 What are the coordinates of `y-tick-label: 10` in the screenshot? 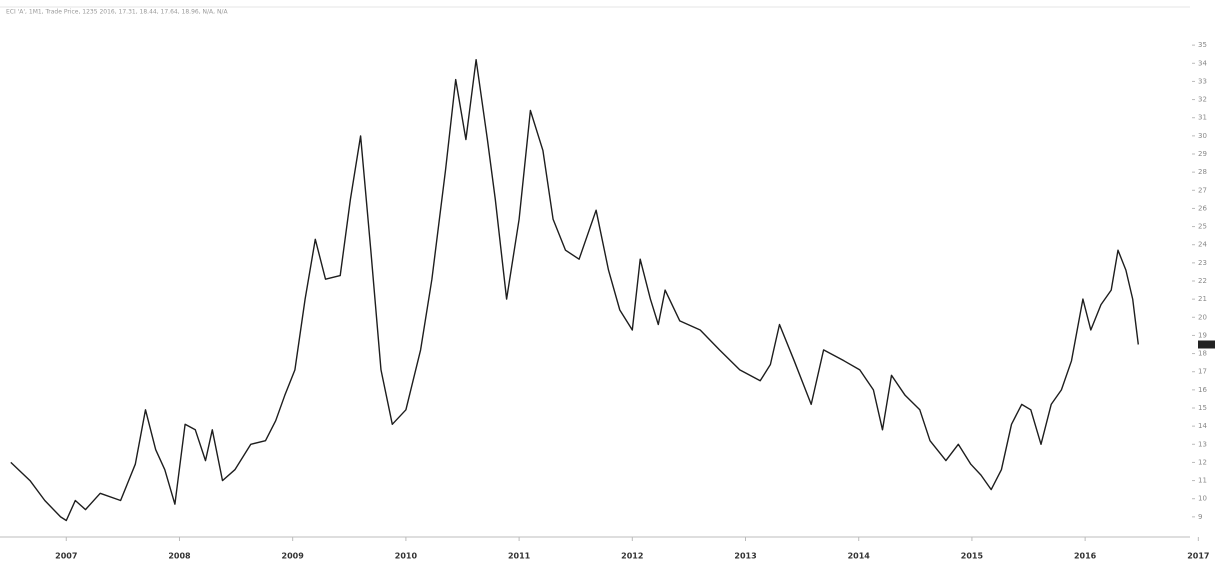 It's located at (1202, 499).